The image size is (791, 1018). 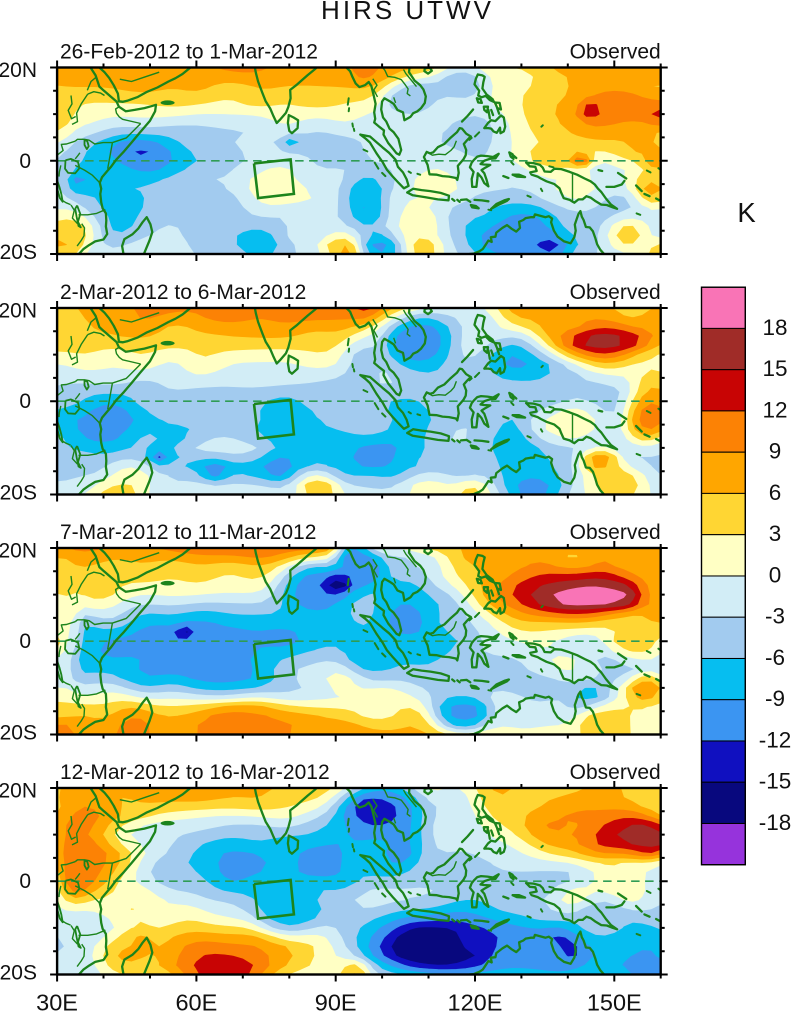 I want to click on svg-text: -12, so click(x=775, y=740).